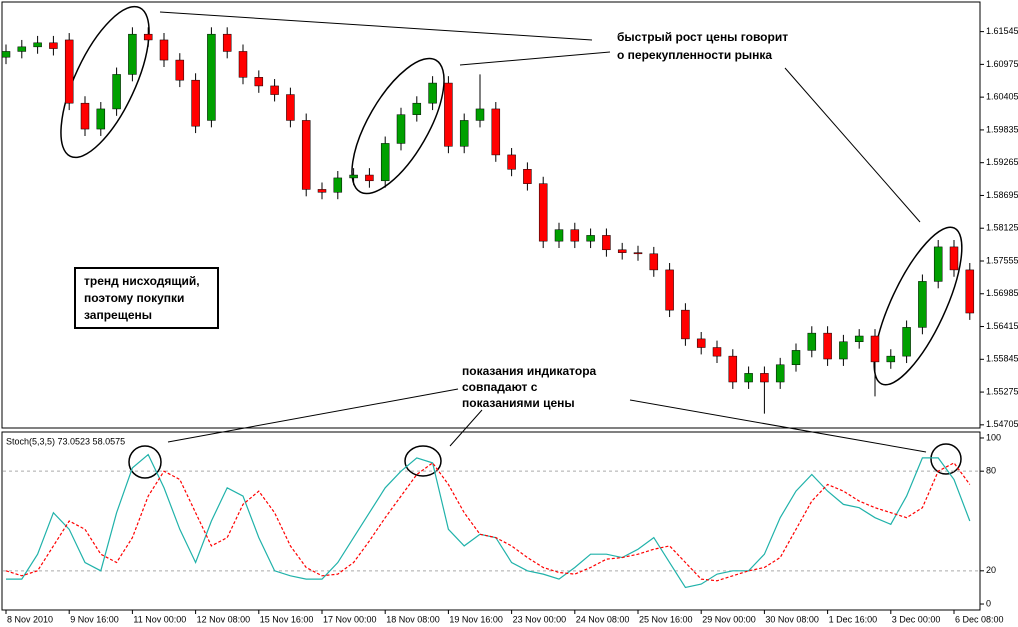 The height and width of the screenshot is (627, 1018). What do you see at coordinates (118, 315) in the screenshot?
I see `note-text: запрещены` at bounding box center [118, 315].